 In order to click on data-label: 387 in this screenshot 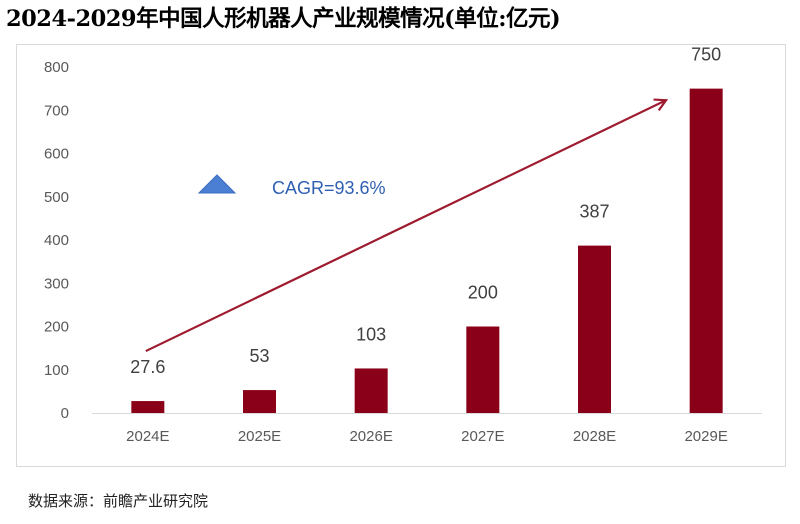, I will do `click(594, 212)`.